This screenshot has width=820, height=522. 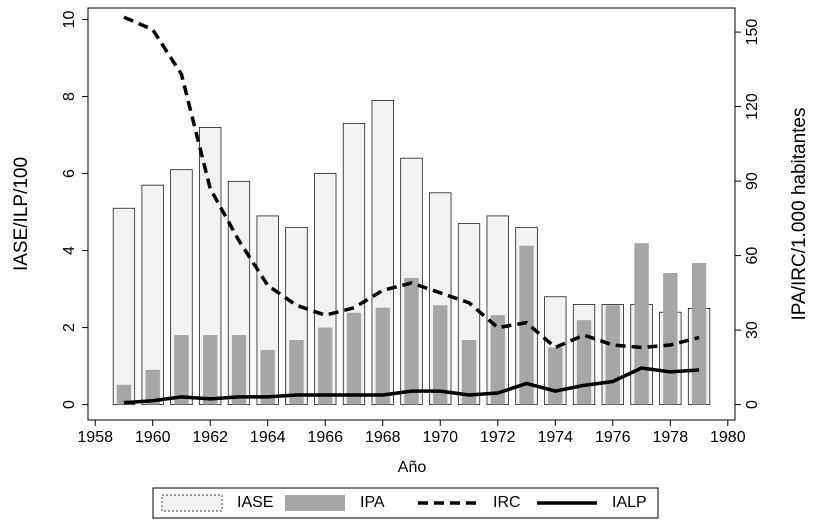 I want to click on x-tick-label: 1962, so click(x=210, y=437).